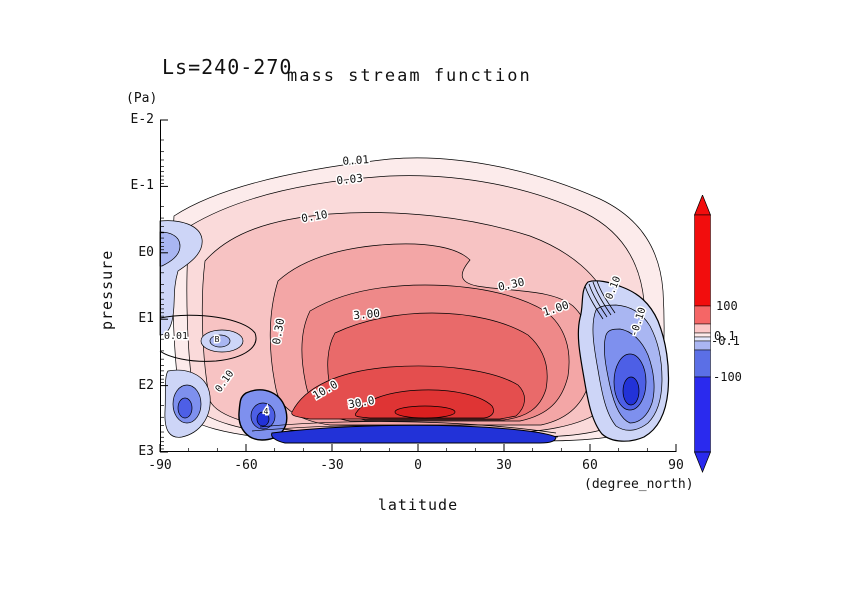  I want to click on y-tick-label: E3, so click(146, 451).